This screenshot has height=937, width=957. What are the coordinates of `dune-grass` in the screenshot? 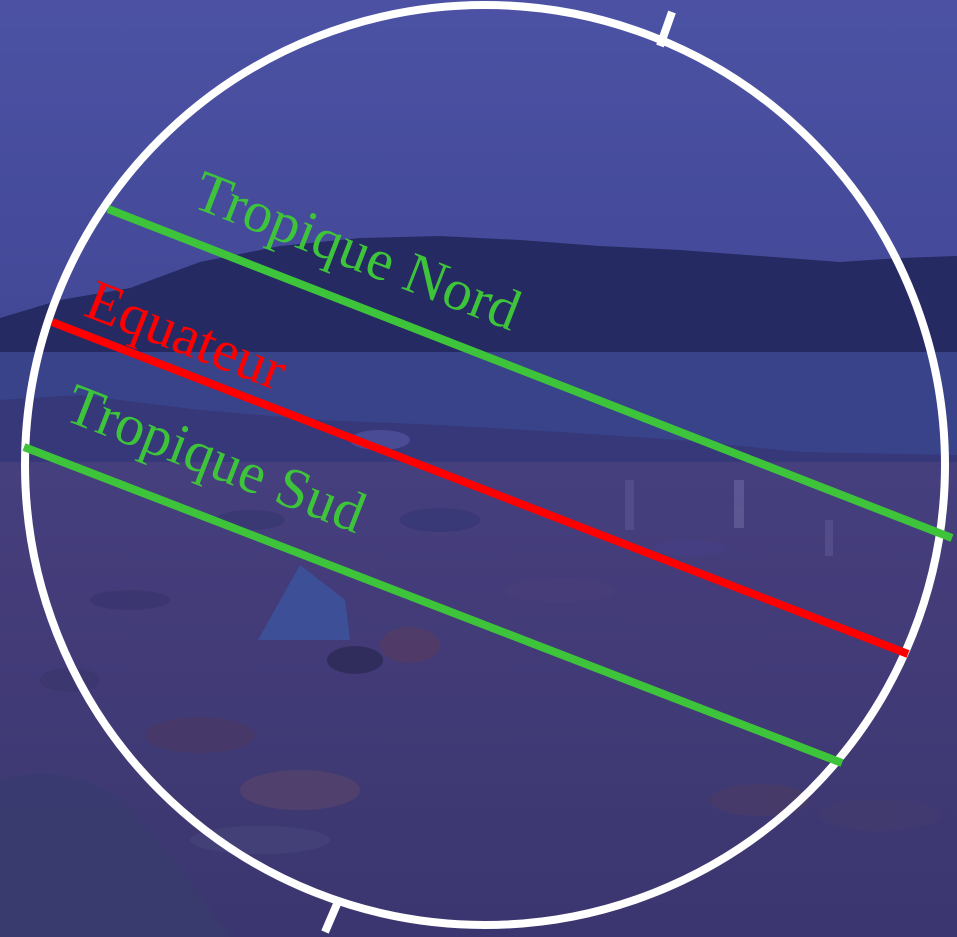 It's located at (115, 855).